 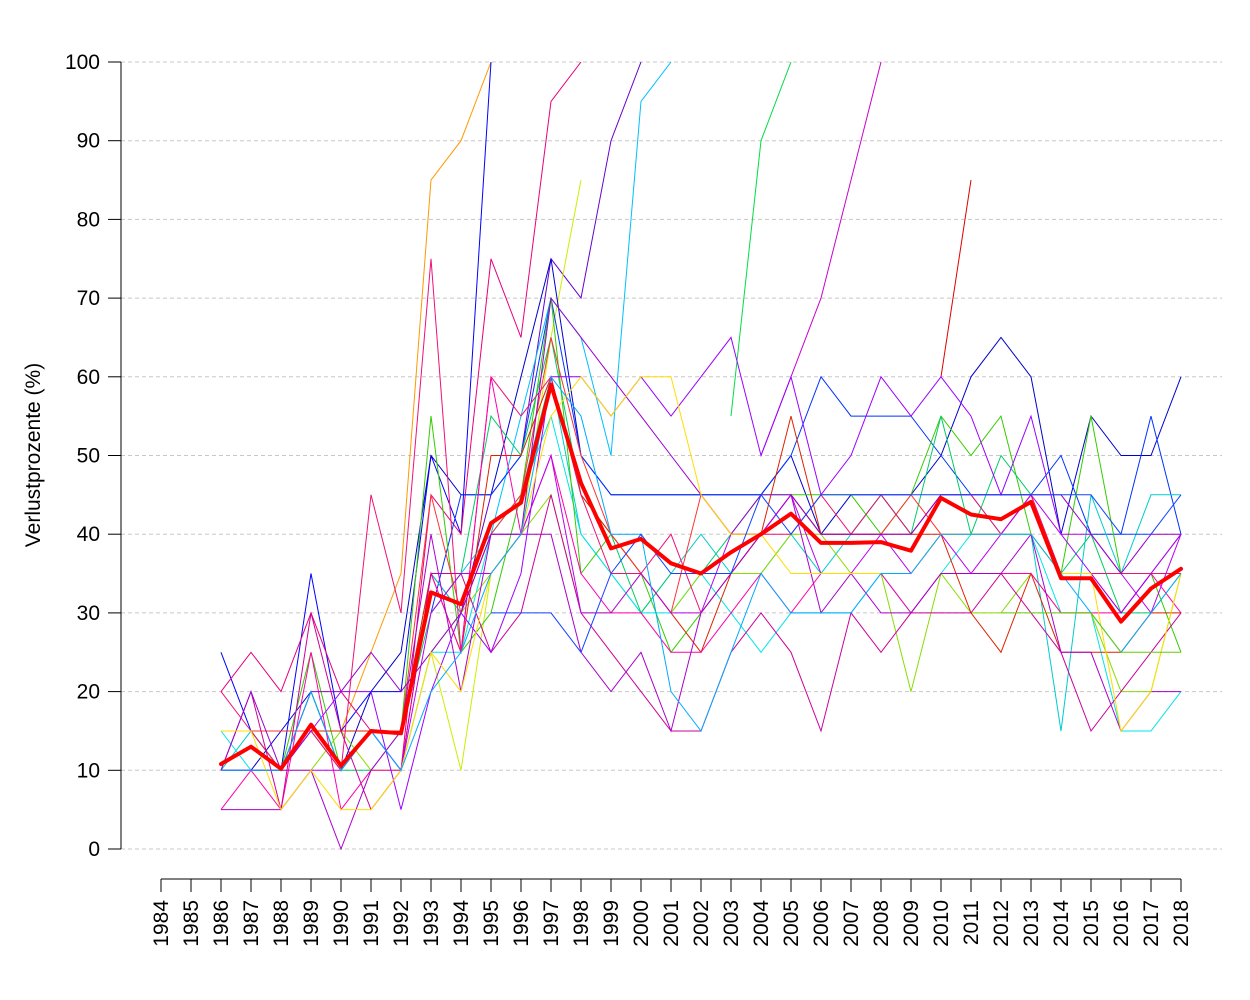 I want to click on x-tick-label: 2002, so click(x=701, y=923).